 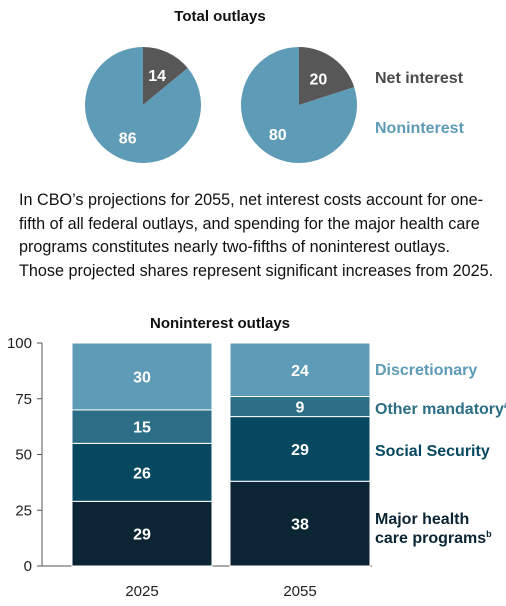 I want to click on pie-slice-2025-noninterest, so click(x=142, y=105).